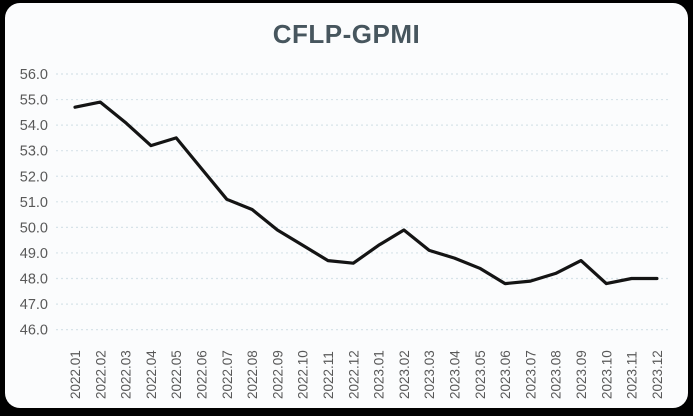 The image size is (693, 416). Describe the element at coordinates (353, 374) in the screenshot. I see `x-tick-label: 2022.12` at that location.